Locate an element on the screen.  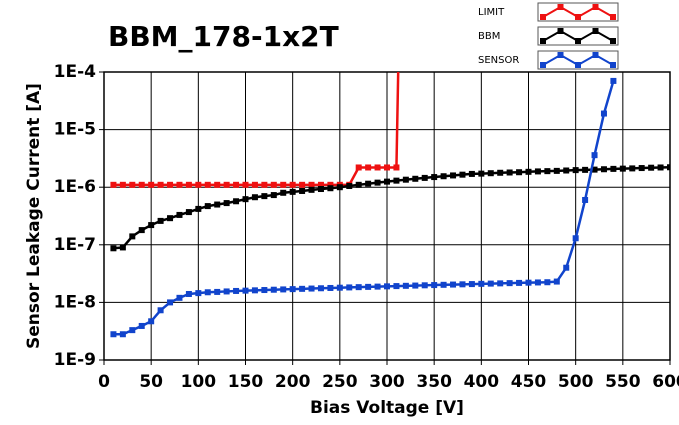
y-axis-label: Sensor Leakage Current [A] is located at coordinates (34, 216).